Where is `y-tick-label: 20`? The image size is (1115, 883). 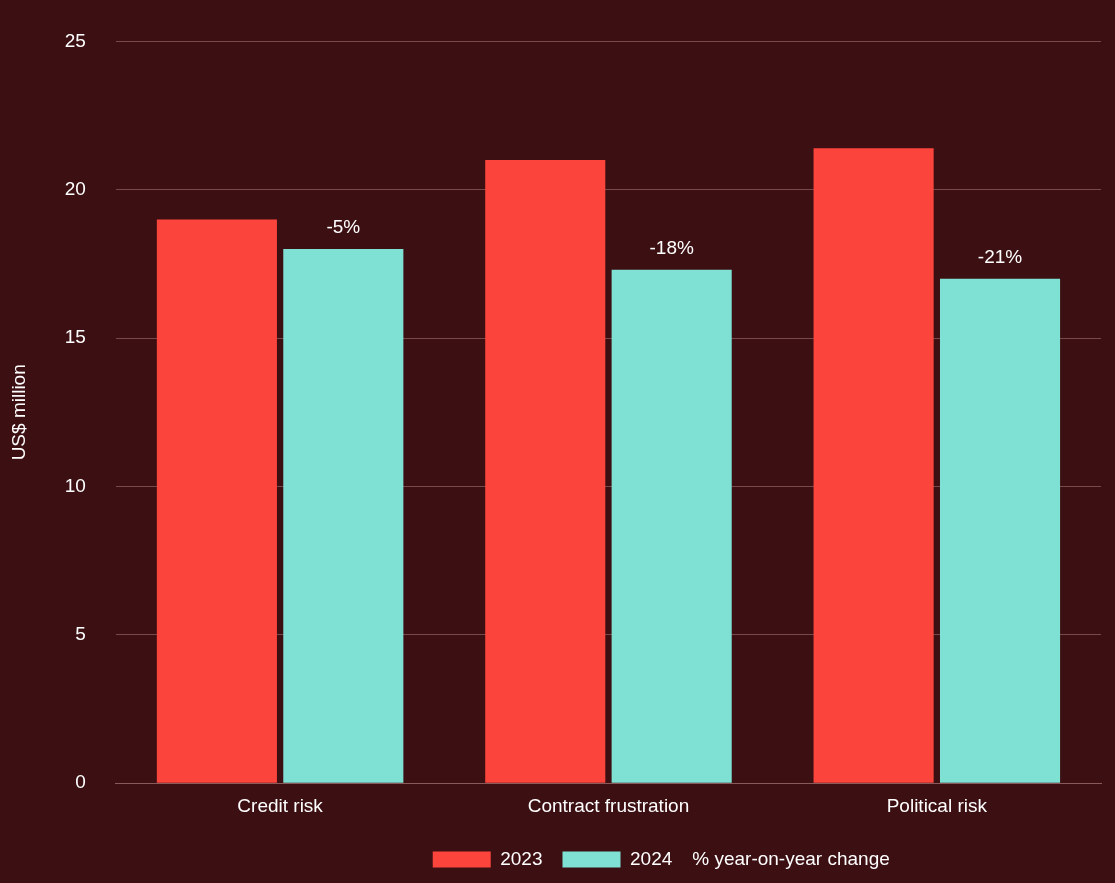 y-tick-label: 20 is located at coordinates (75, 188).